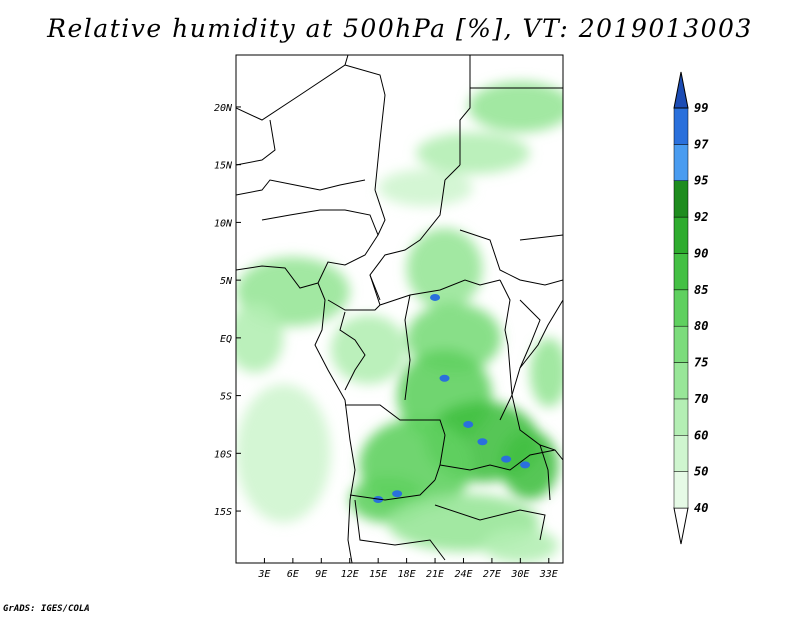  What do you see at coordinates (465, 110) in the screenshot?
I see `border-egypt` at bounding box center [465, 110].